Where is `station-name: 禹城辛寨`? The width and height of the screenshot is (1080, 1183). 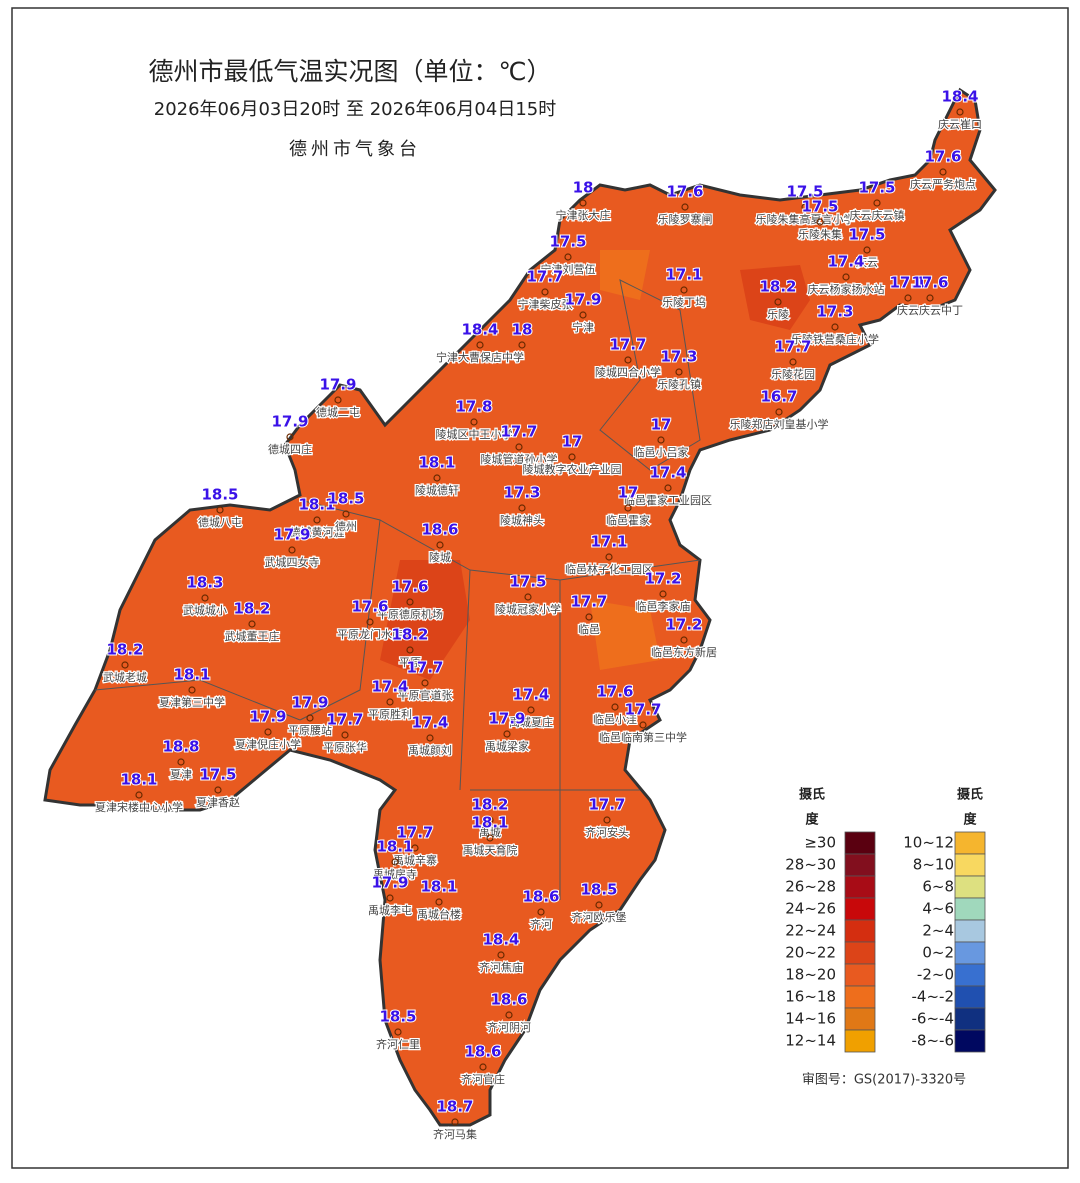
station-name: 禹城辛寨 is located at coordinates (415, 860).